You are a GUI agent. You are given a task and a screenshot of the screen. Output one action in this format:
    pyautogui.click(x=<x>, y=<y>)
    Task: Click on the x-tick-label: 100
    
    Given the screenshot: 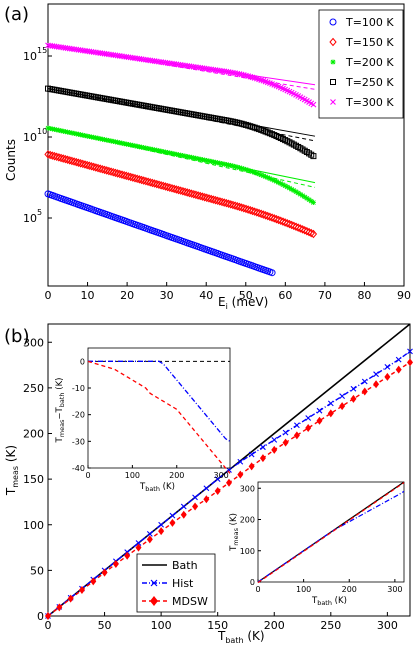 What is the action you would take?
    pyautogui.click(x=132, y=475)
    